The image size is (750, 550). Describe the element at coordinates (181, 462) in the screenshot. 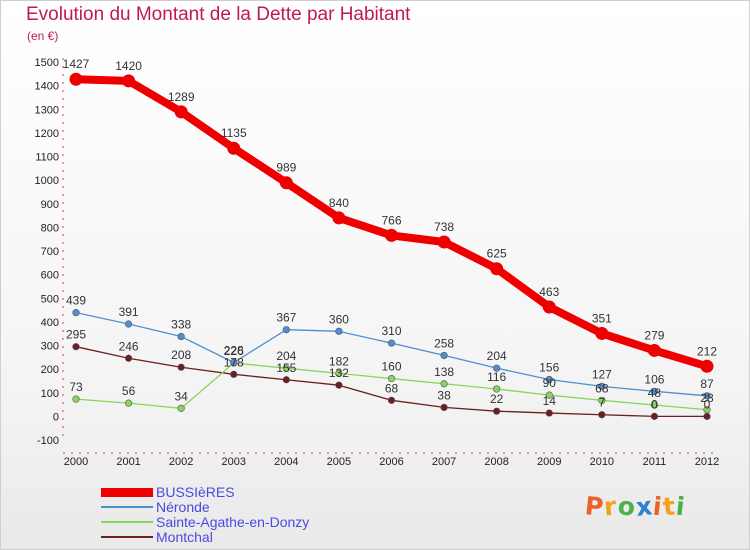

I see `x-tick-label: 2002` at that location.